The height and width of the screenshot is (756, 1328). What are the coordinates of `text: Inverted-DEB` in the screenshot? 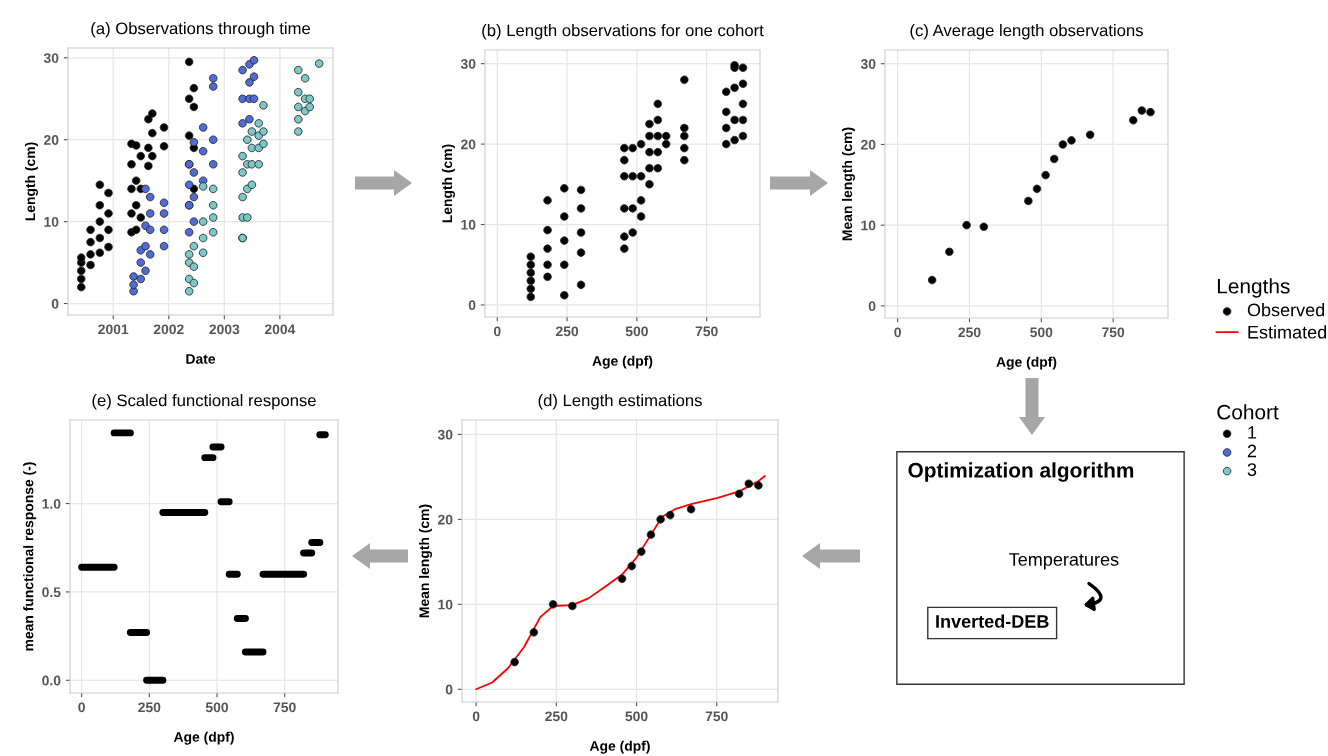 It's located at (992, 621).